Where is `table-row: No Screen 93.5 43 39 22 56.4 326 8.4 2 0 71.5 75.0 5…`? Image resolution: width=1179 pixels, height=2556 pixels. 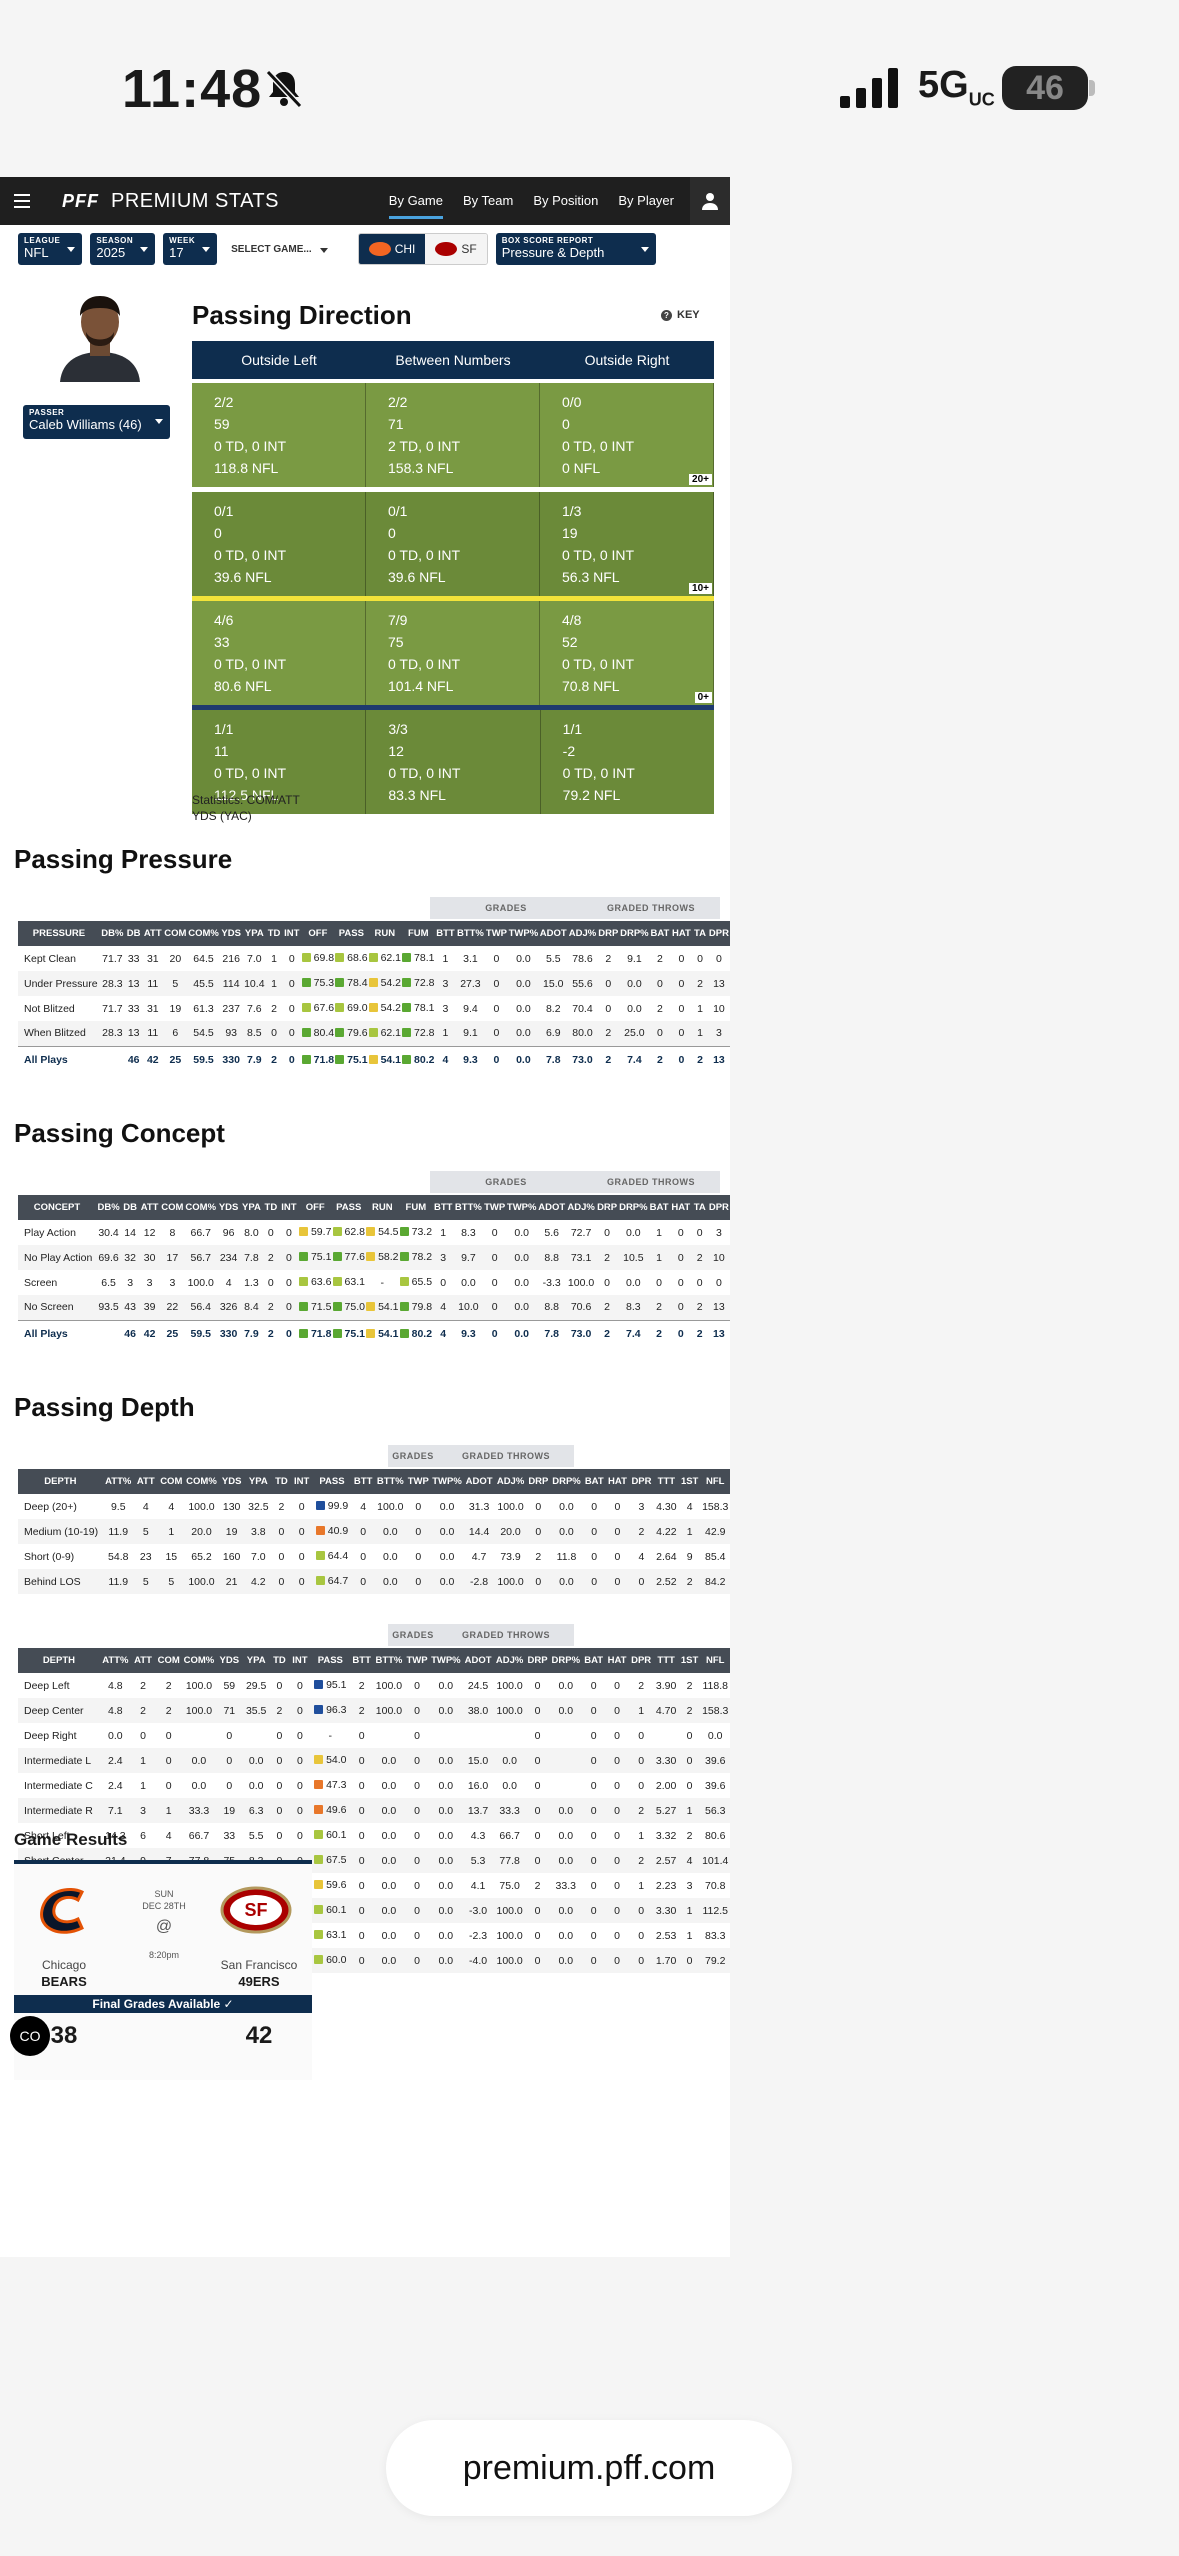 table-row: No Screen 93.5 43 39 22 56.4 326 8.4 2 0 71.5 75.0 5… is located at coordinates (374, 1307).